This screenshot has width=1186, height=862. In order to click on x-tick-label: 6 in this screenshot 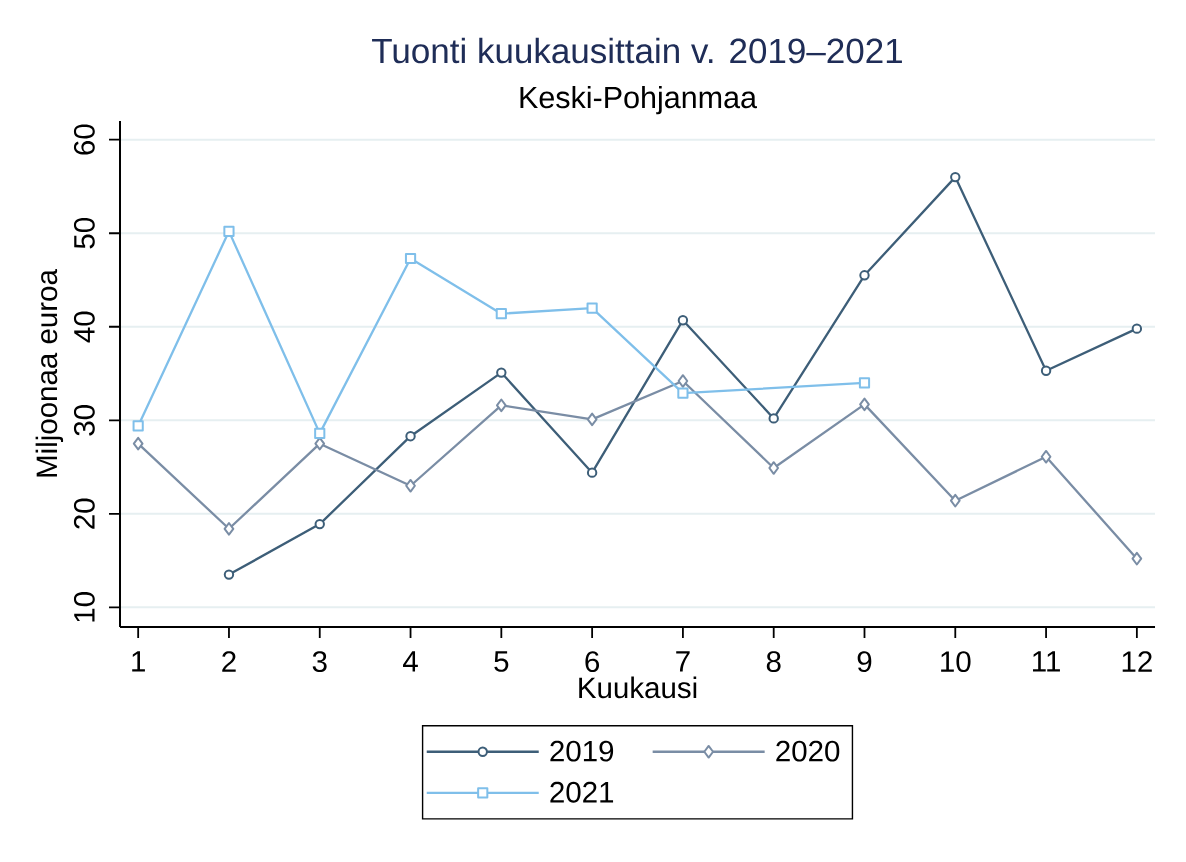, I will do `click(592, 662)`.